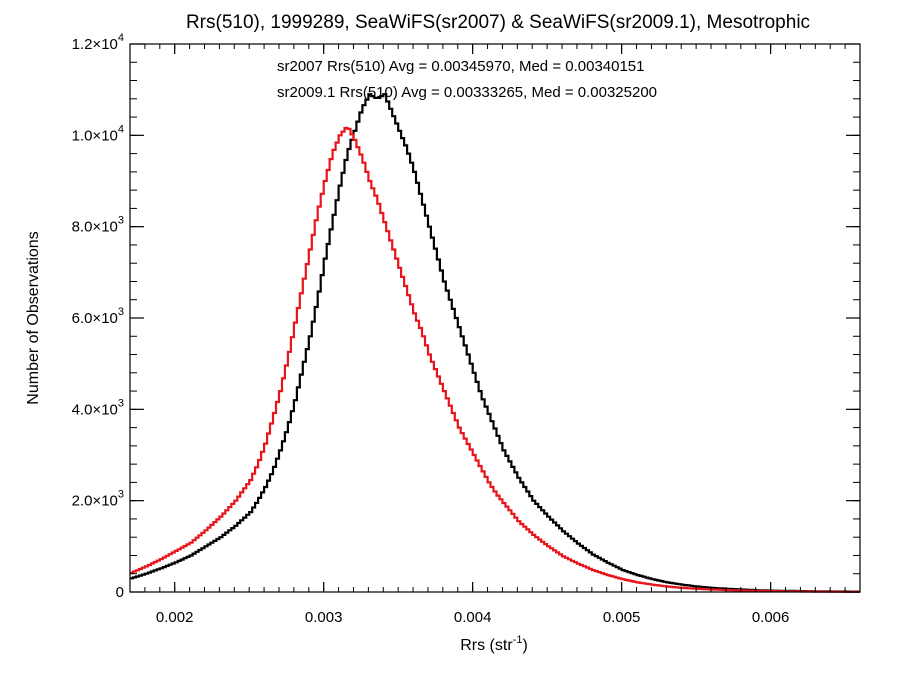 The image size is (900, 675). What do you see at coordinates (98, 316) in the screenshot?
I see `y-tick-label: 6.0×10³` at bounding box center [98, 316].